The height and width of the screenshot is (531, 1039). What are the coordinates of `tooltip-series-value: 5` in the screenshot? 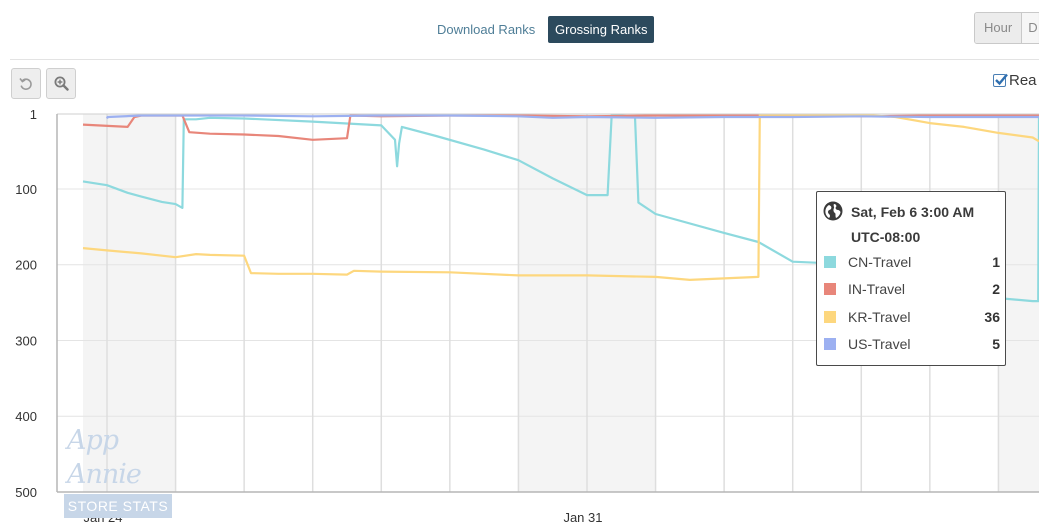 It's located at (996, 344).